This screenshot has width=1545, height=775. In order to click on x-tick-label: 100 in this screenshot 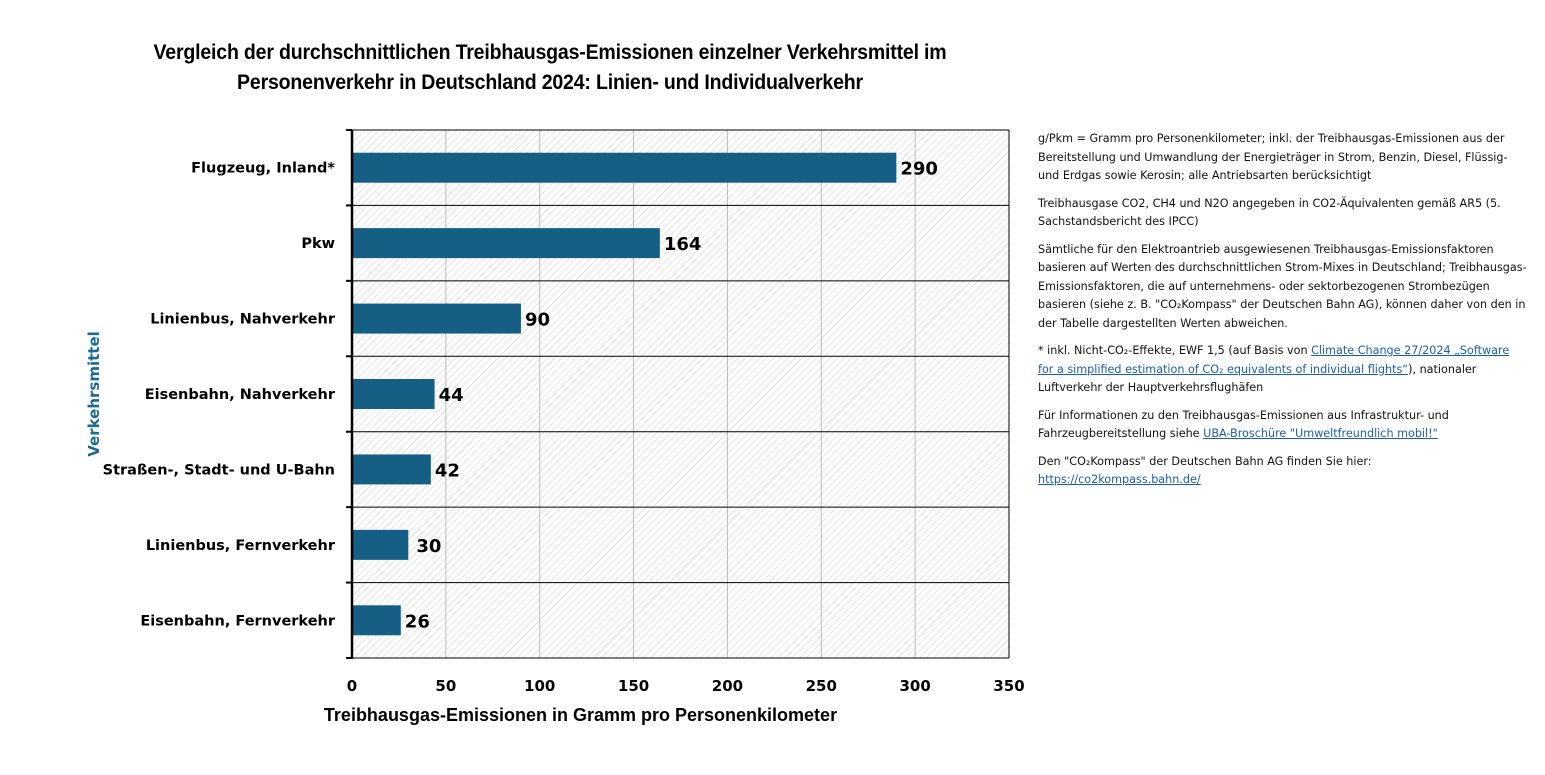, I will do `click(539, 686)`.